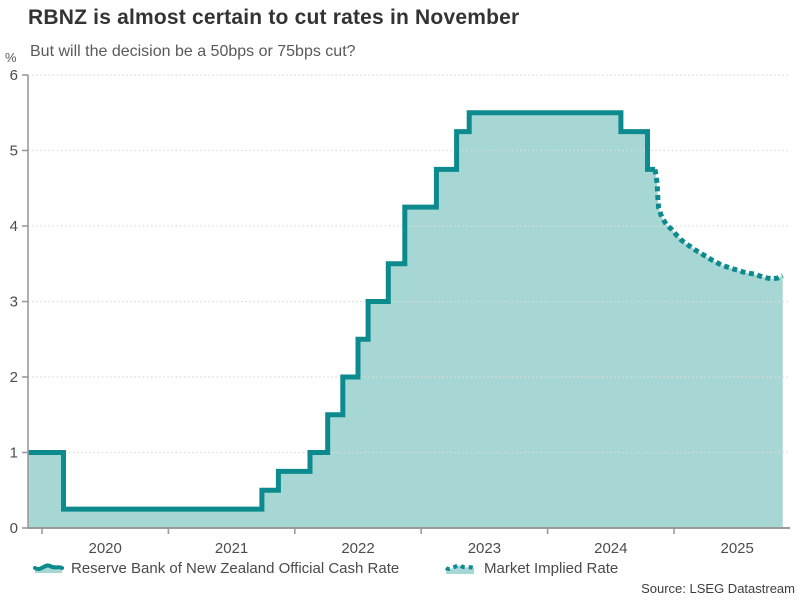  What do you see at coordinates (14, 453) in the screenshot?
I see `y-tick-label-1: 1` at bounding box center [14, 453].